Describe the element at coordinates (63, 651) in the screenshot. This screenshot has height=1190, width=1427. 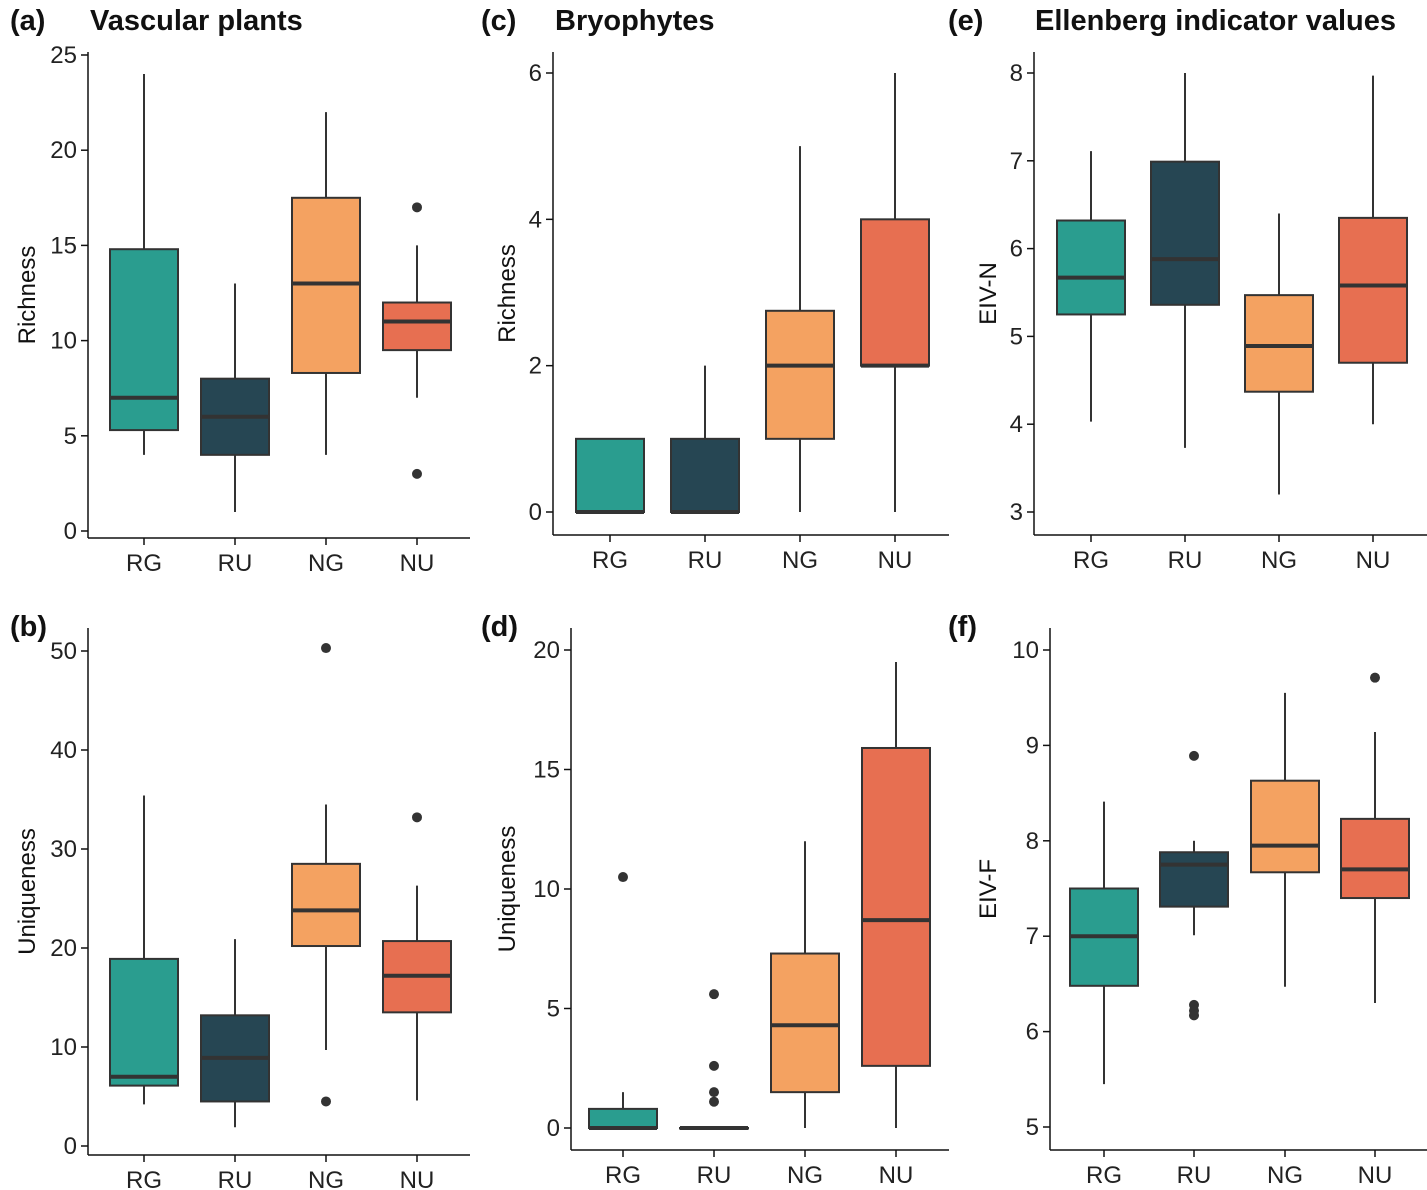
I see `y-tick-label: 50` at that location.